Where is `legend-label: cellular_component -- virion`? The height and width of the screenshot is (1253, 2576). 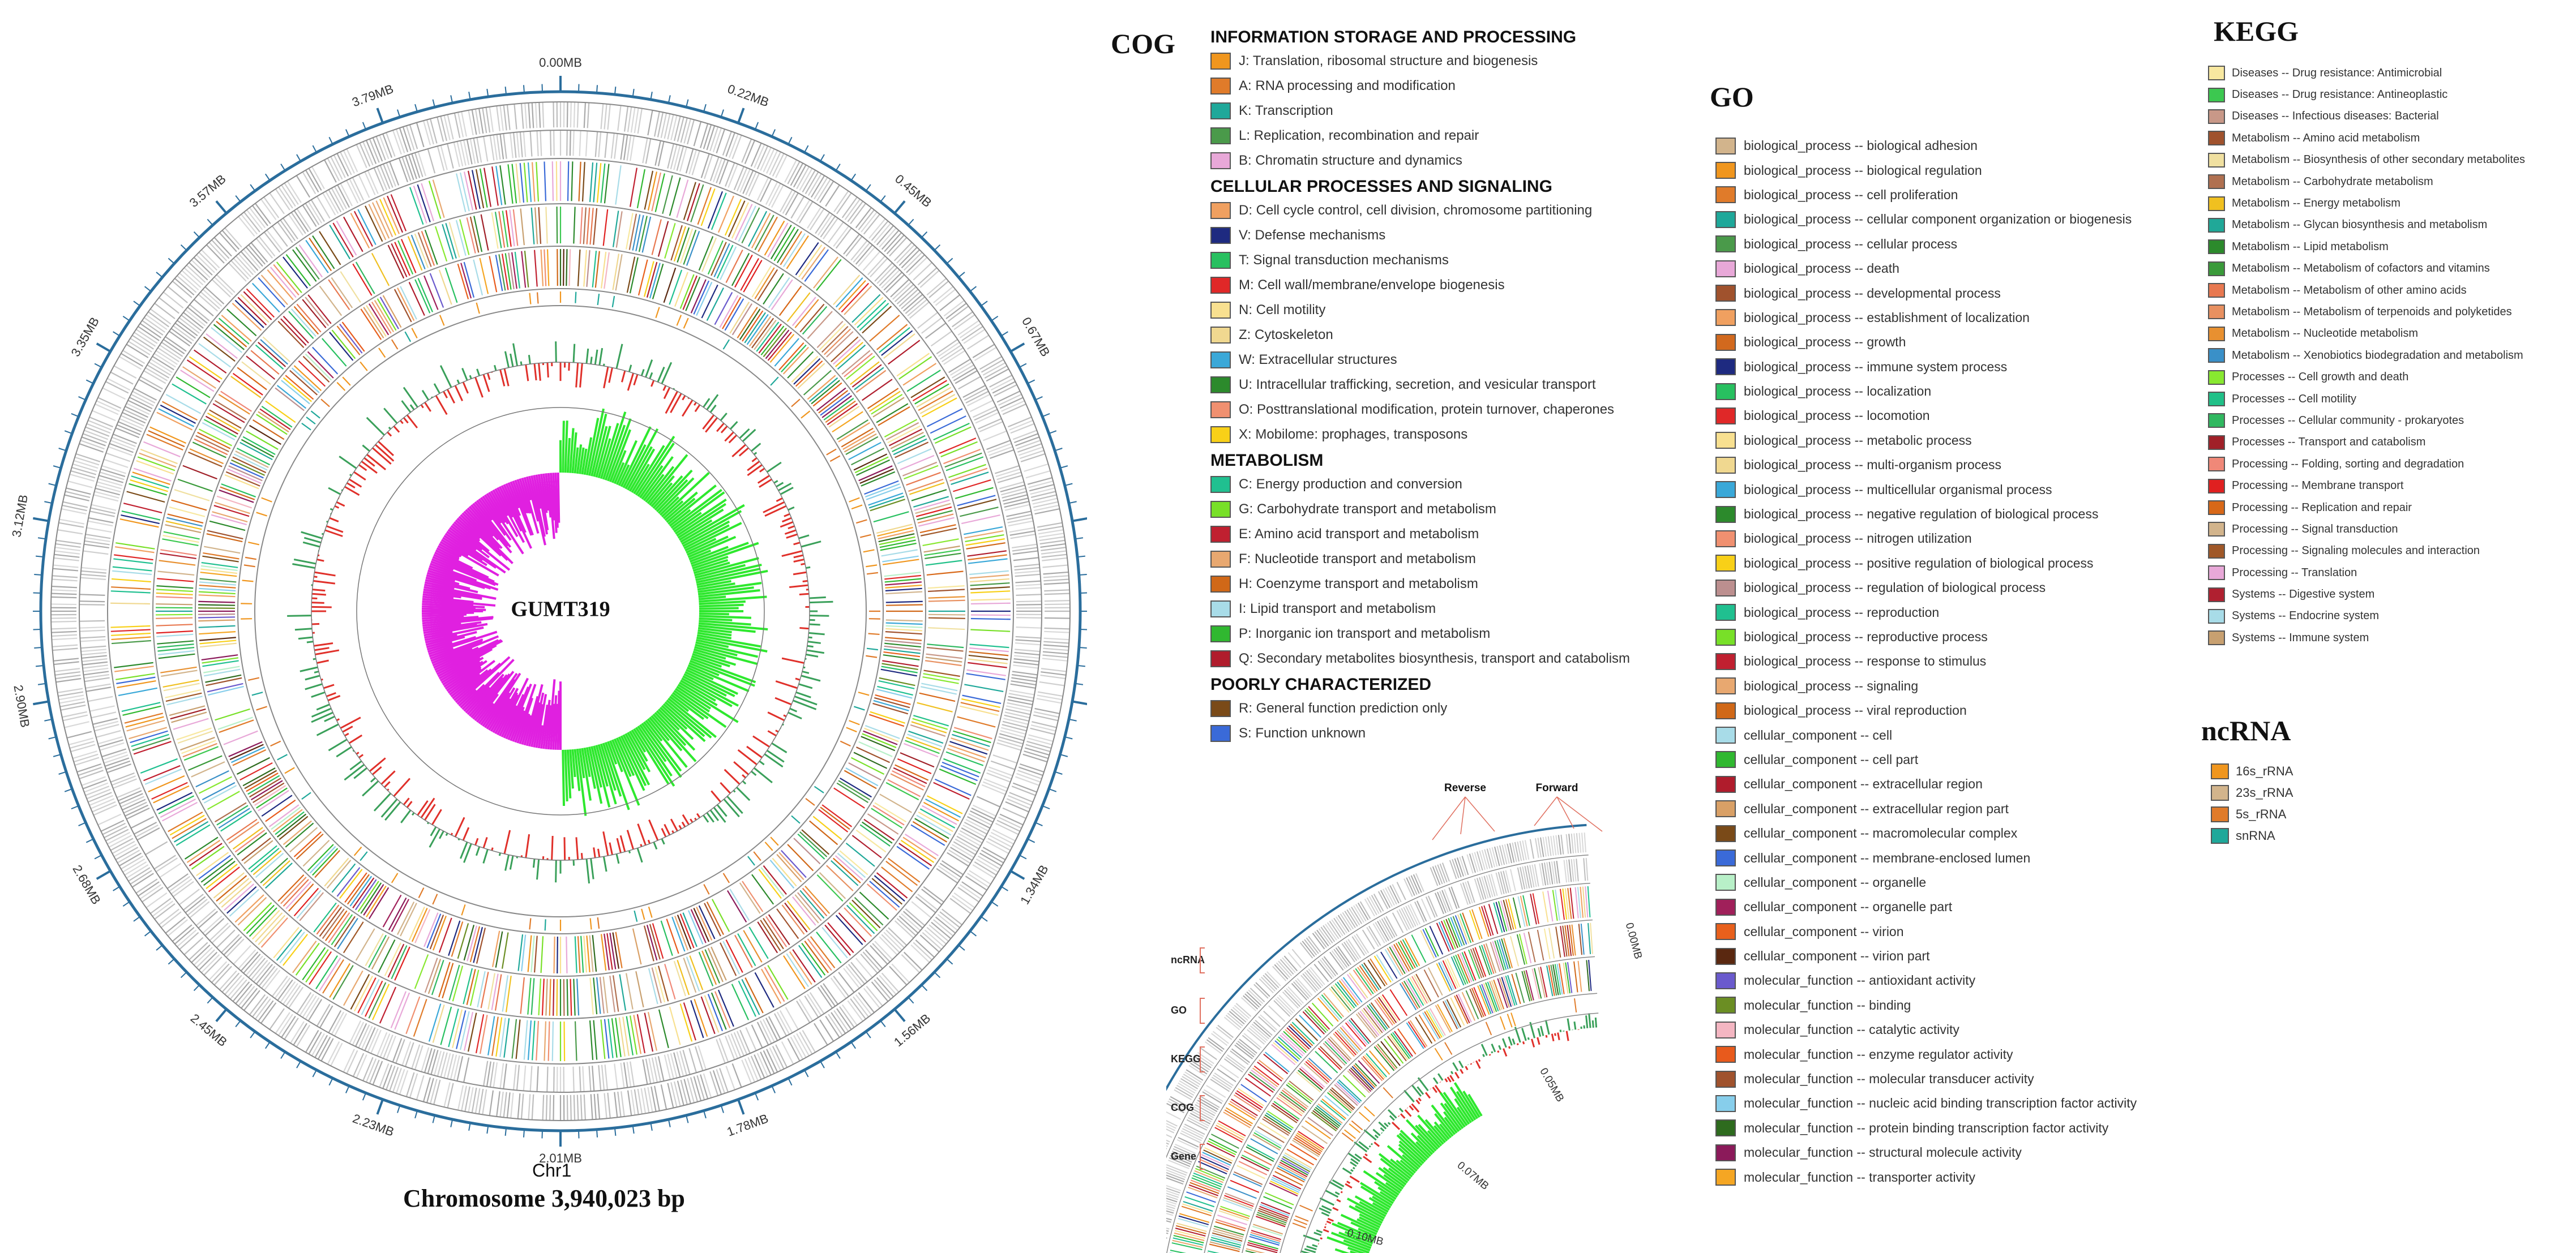 legend-label: cellular_component -- virion is located at coordinates (1824, 931).